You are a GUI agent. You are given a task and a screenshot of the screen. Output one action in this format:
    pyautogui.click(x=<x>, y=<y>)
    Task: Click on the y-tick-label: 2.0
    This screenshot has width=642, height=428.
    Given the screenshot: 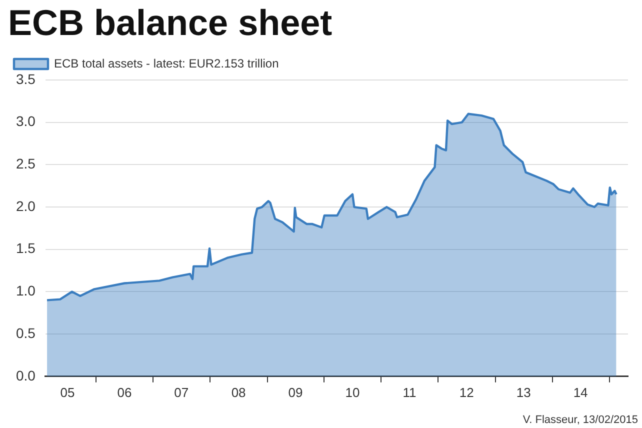 What is the action you would take?
    pyautogui.click(x=26, y=206)
    